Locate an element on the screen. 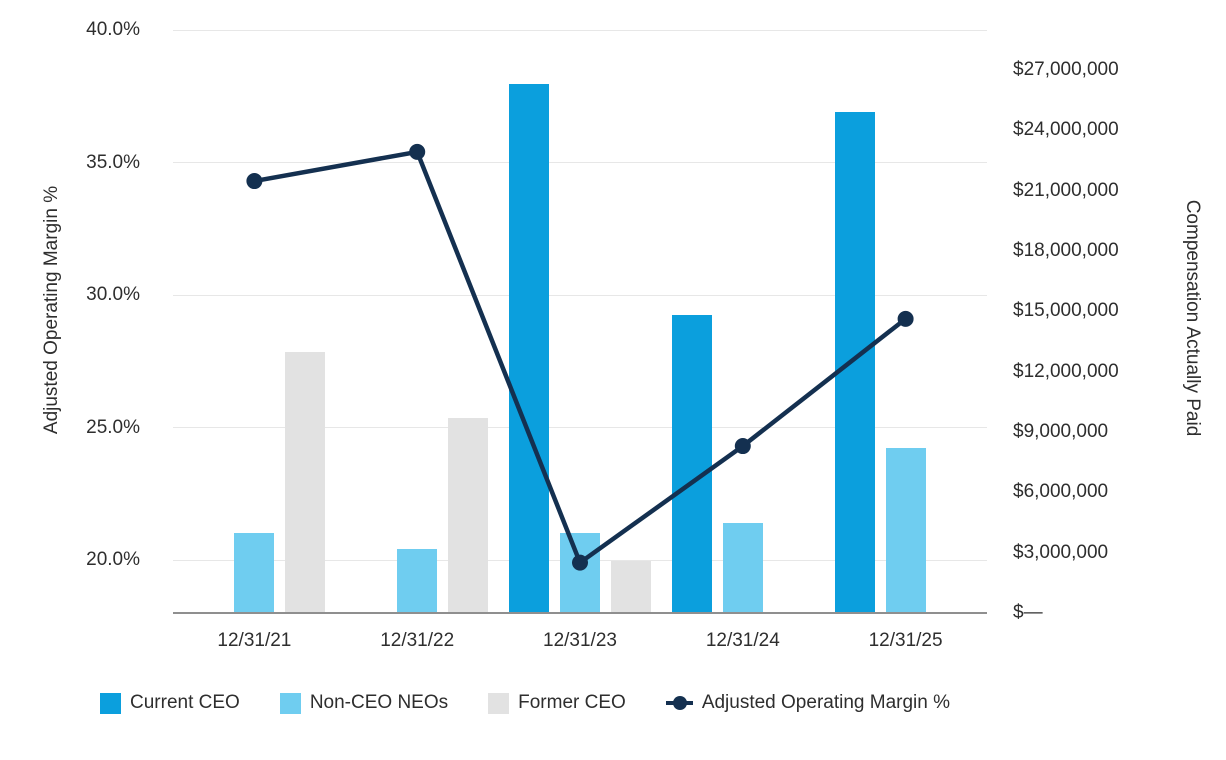 The width and height of the screenshot is (1226, 760). legend-label: Current CEO is located at coordinates (185, 702).